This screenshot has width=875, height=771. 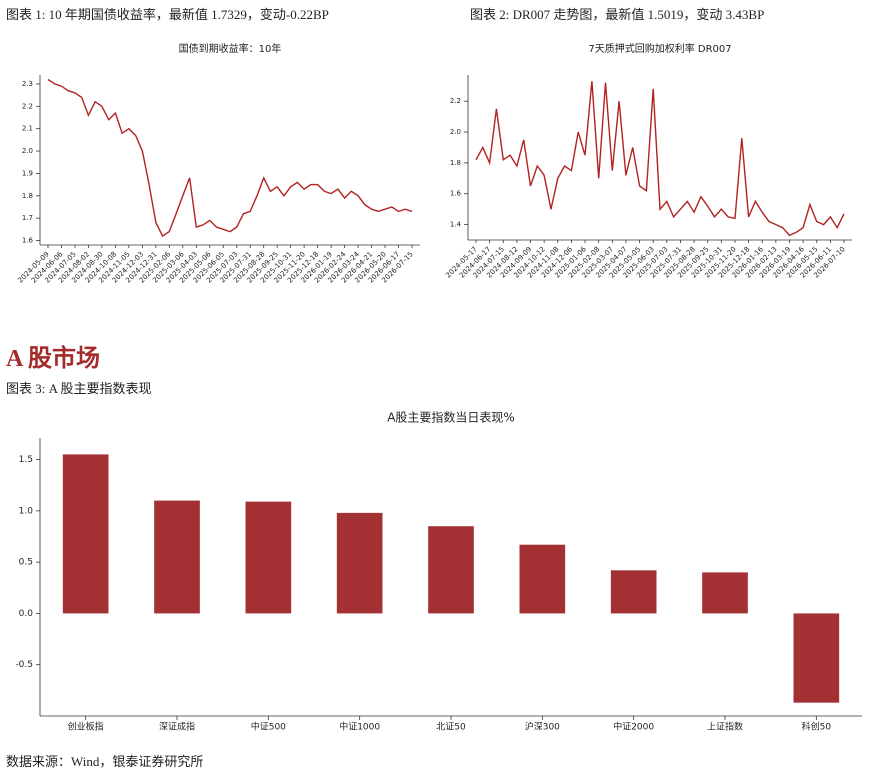 What do you see at coordinates (86, 727) in the screenshot?
I see `x-tick-label: 创业板指` at bounding box center [86, 727].